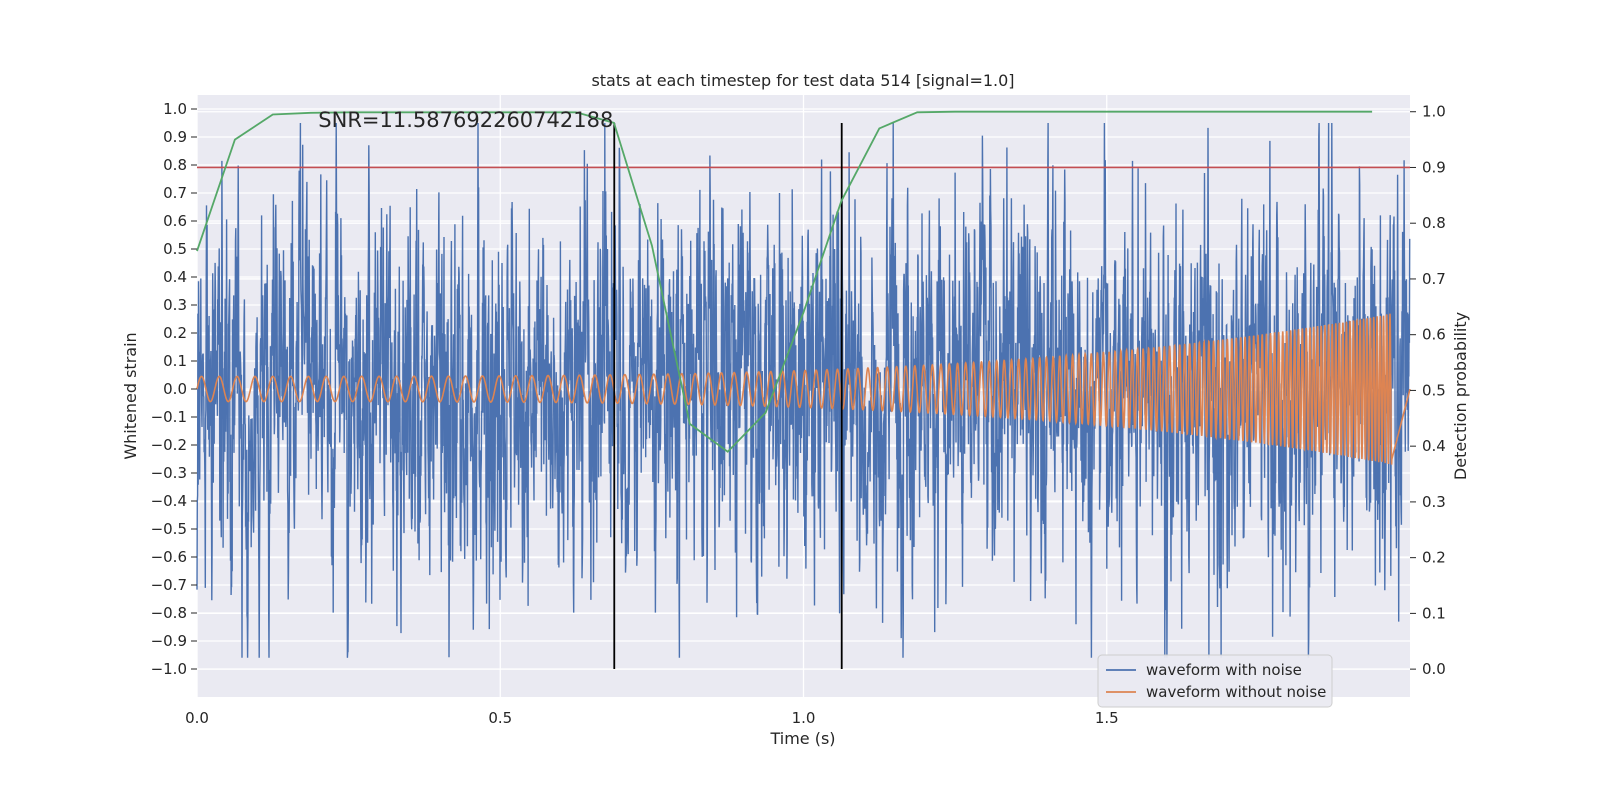  I want to click on left-tick-label: −0.8, so click(169, 613).